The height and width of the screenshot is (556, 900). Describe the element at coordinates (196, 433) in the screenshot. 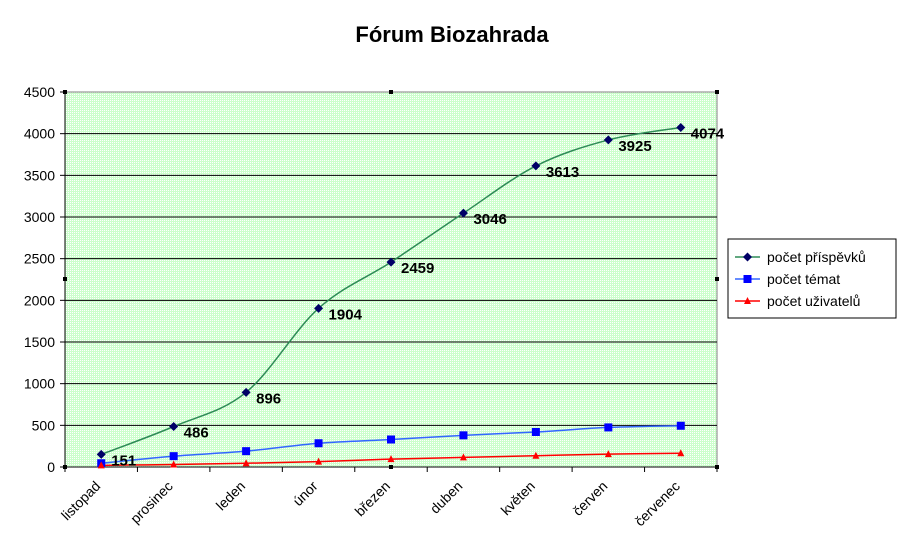

I see `data-label: 486` at that location.